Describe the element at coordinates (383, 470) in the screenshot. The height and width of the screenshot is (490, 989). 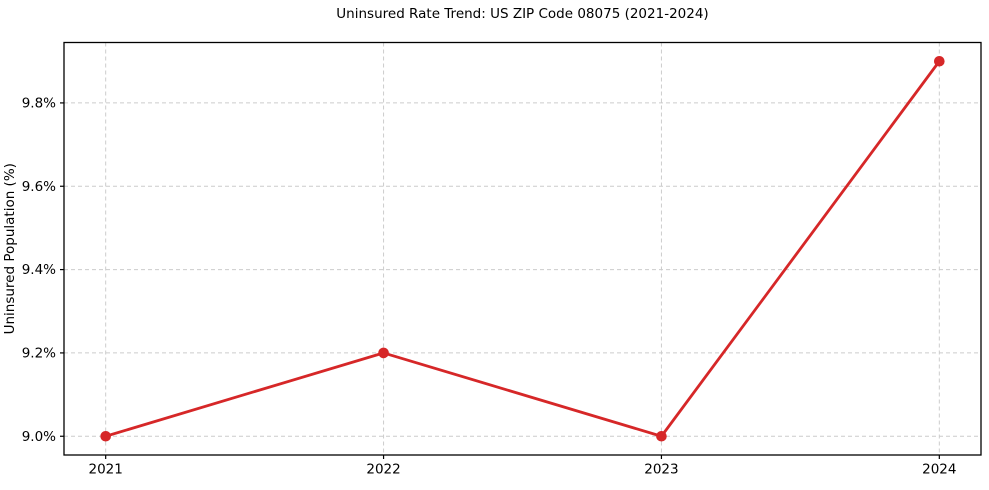
I see `x-tick-label: 2022` at that location.